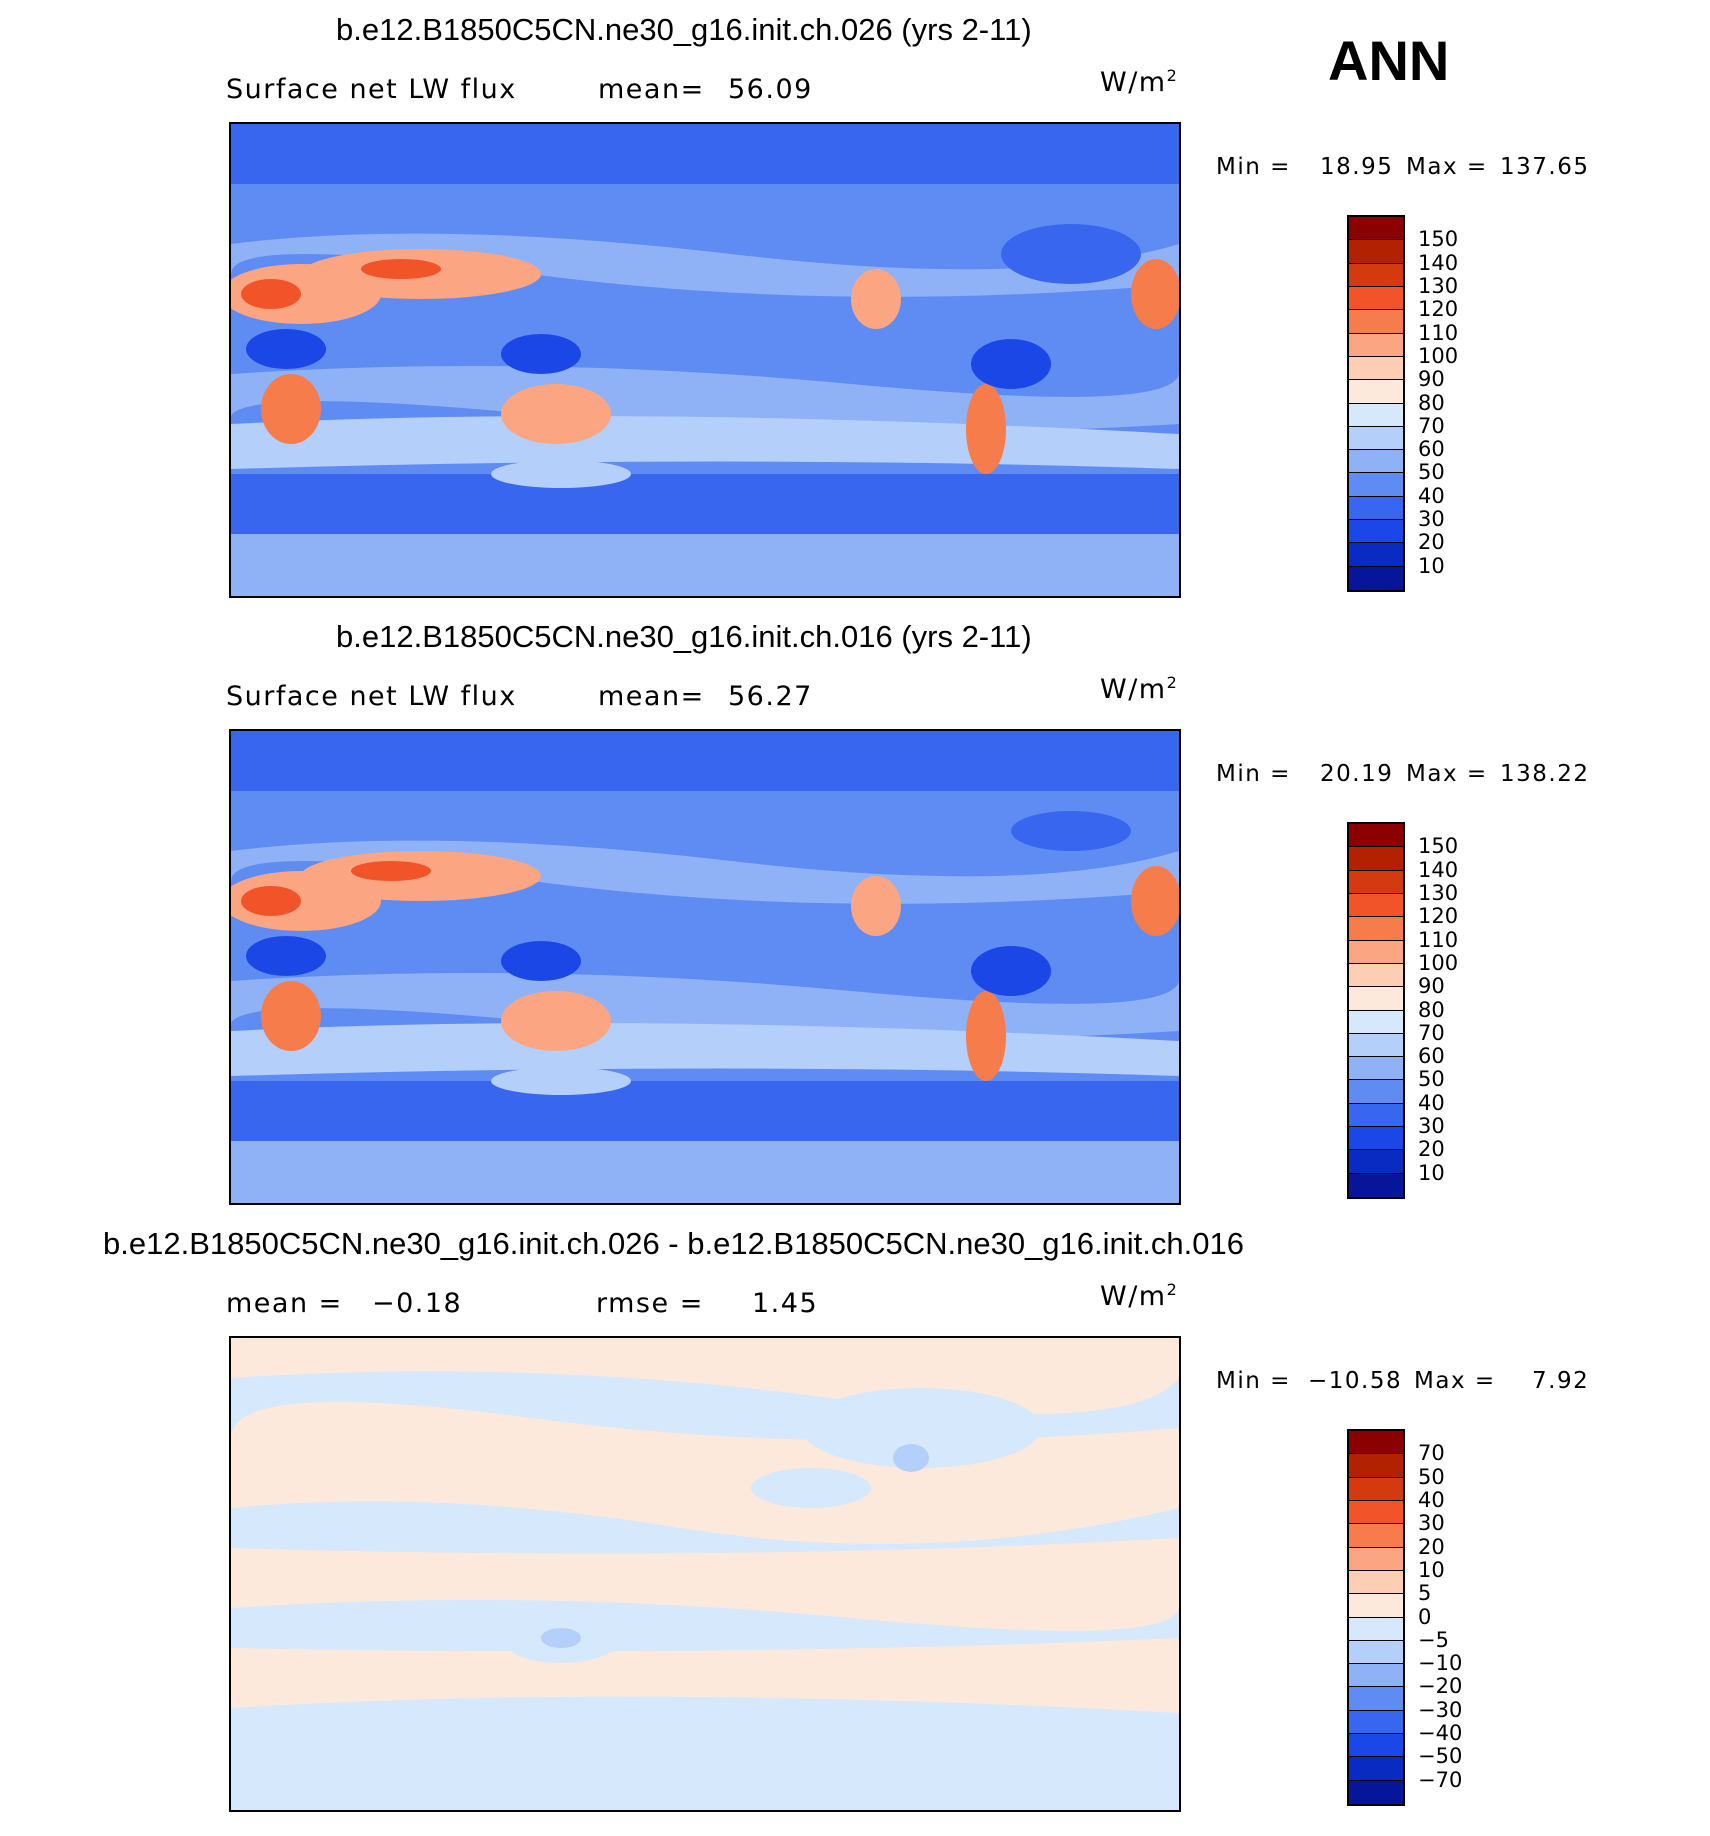 The image size is (1710, 1836). Describe the element at coordinates (1139, 82) in the screenshot. I see `panel1-units: W/m2` at that location.